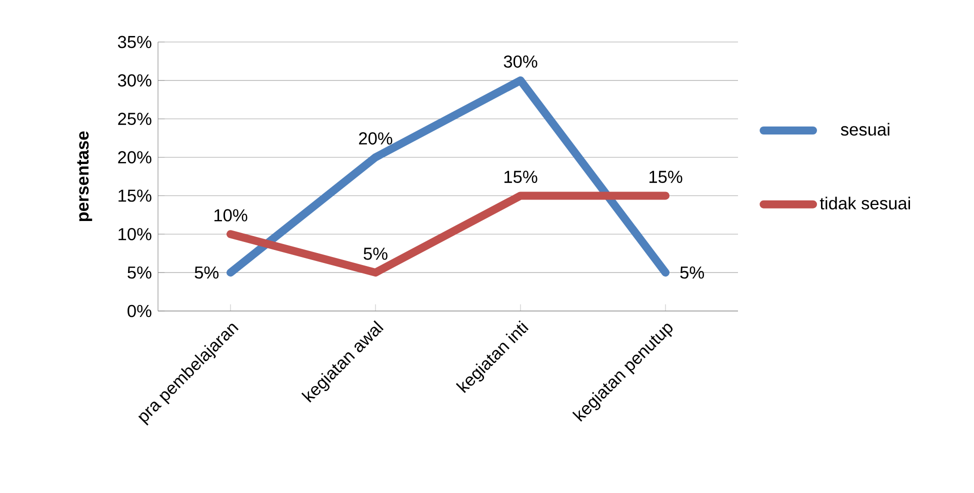 The image size is (974, 493). I want to click on legend-label: tidak sesuai, so click(865, 203).